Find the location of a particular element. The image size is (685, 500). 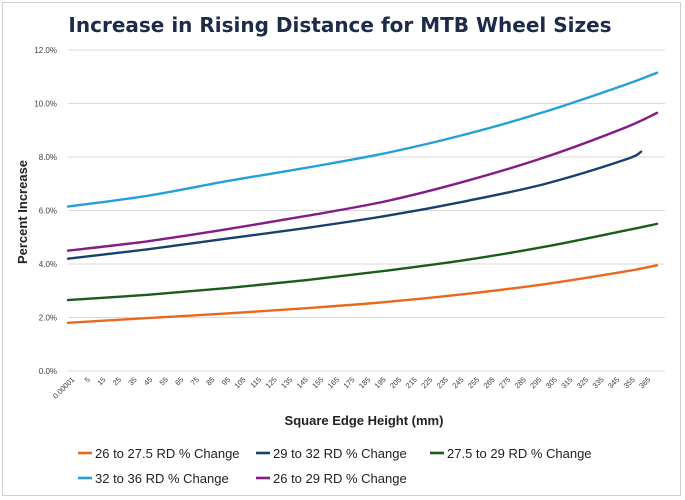

y-tick-labels: 0.0% 2.0% 4.0% 6.0% 8.0% 10.0% 12.0% is located at coordinates (45, 211).